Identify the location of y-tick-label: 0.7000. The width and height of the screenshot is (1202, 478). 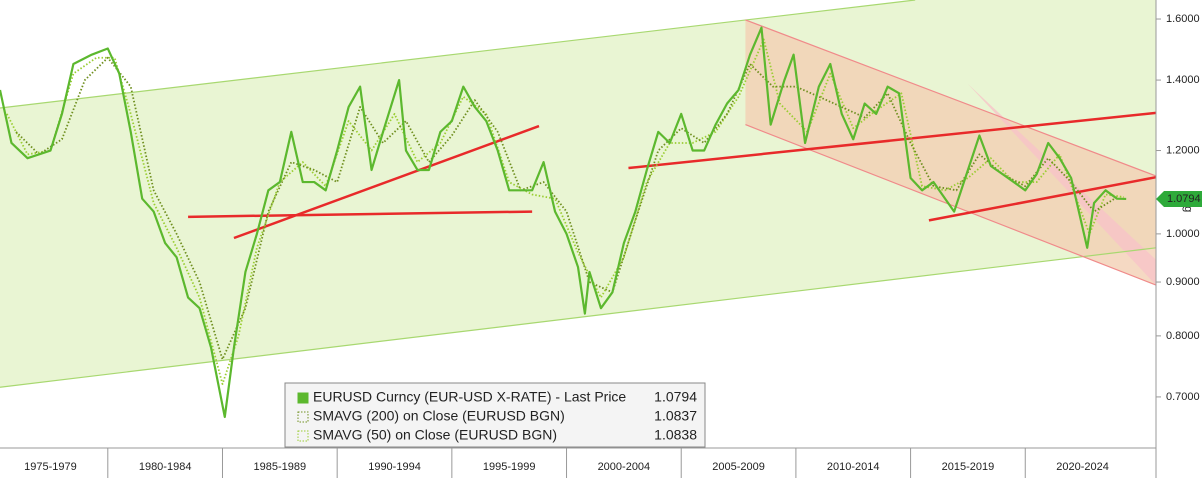
(1183, 397).